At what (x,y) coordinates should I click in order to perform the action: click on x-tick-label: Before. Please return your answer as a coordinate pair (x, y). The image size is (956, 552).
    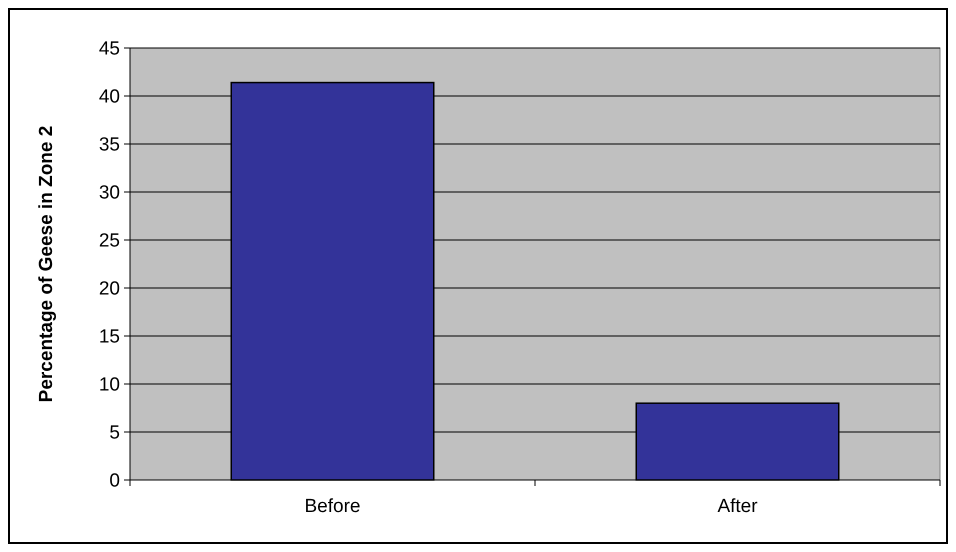
    Looking at the image, I should click on (332, 506).